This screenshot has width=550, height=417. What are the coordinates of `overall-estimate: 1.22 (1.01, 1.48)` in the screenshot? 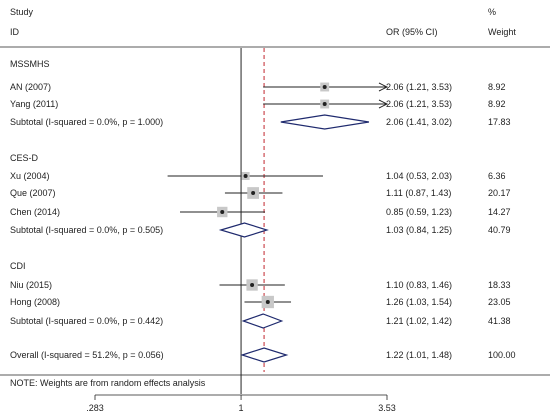 It's located at (419, 355).